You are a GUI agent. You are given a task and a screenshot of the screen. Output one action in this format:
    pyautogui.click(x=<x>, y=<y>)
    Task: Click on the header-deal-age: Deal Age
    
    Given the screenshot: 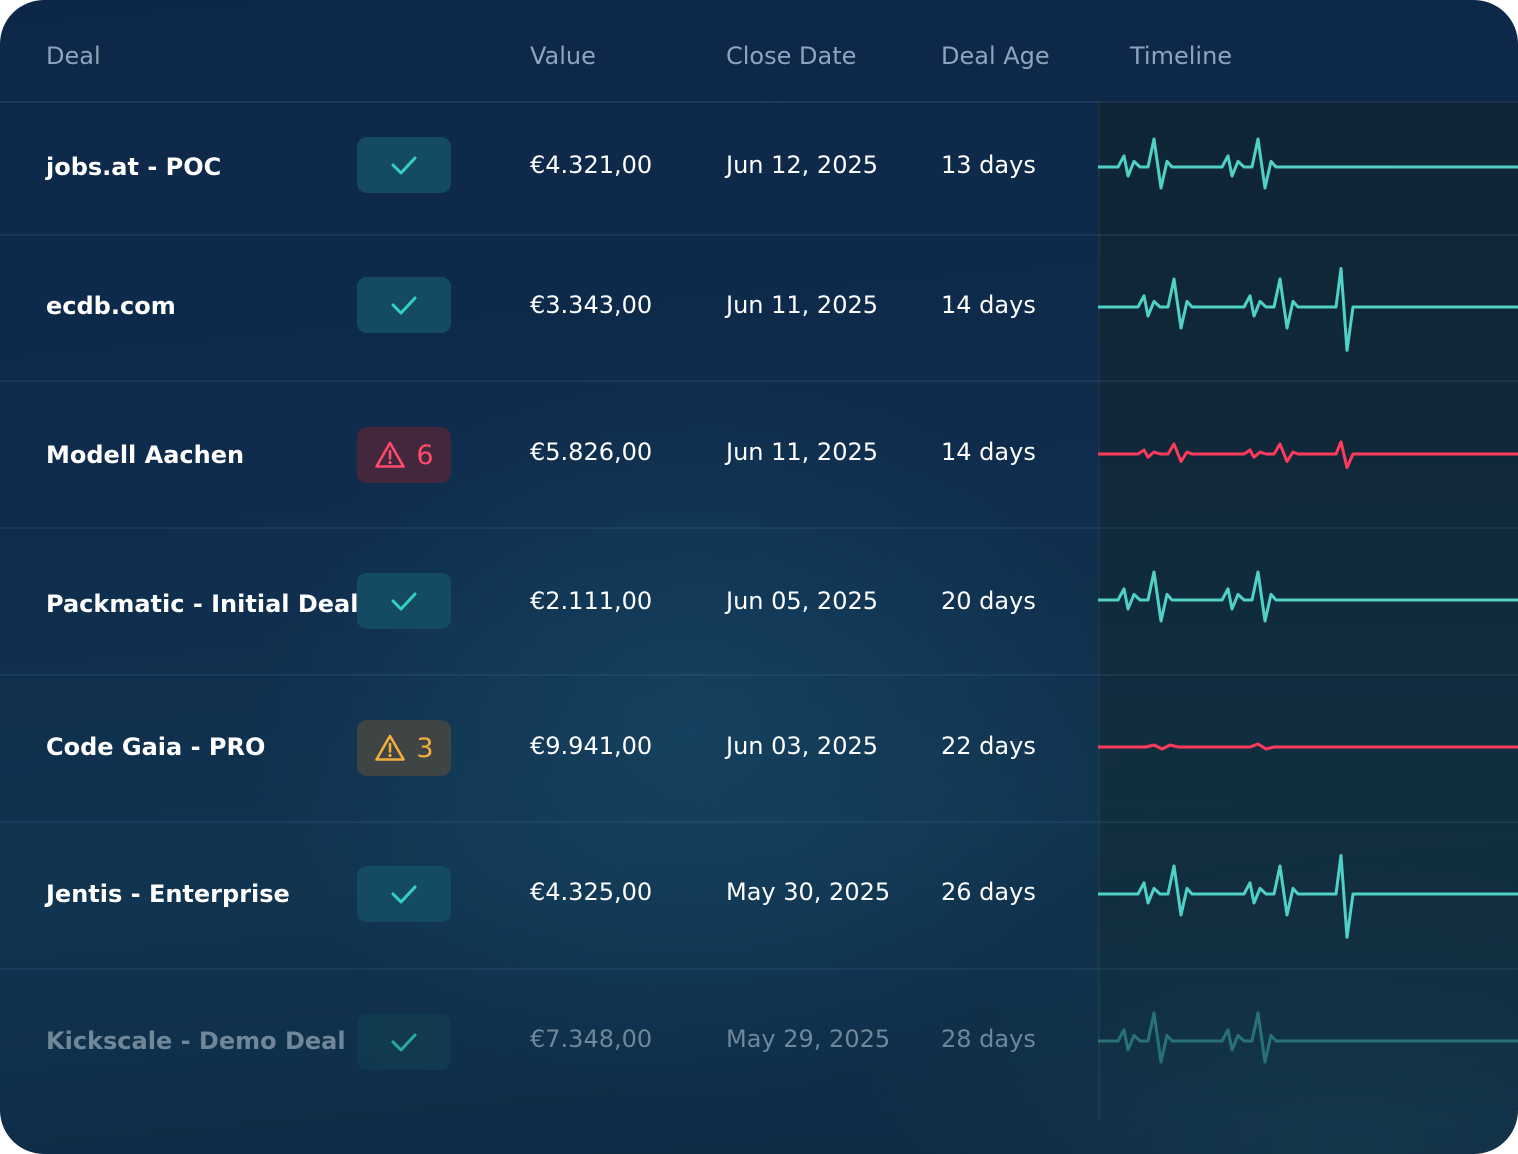 What is the action you would take?
    pyautogui.click(x=995, y=56)
    